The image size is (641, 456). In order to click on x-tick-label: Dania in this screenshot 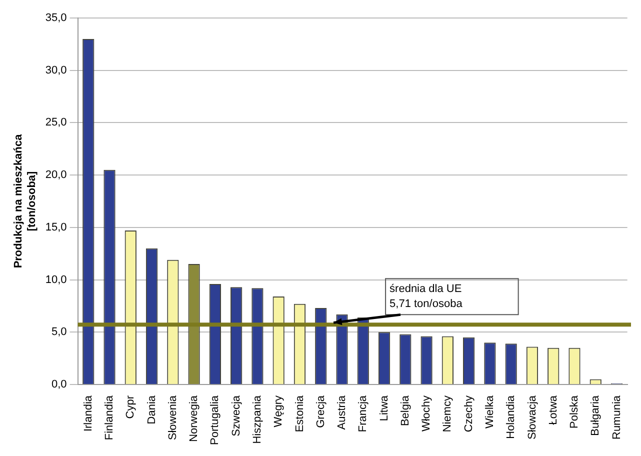, I will do `click(152, 409)`.